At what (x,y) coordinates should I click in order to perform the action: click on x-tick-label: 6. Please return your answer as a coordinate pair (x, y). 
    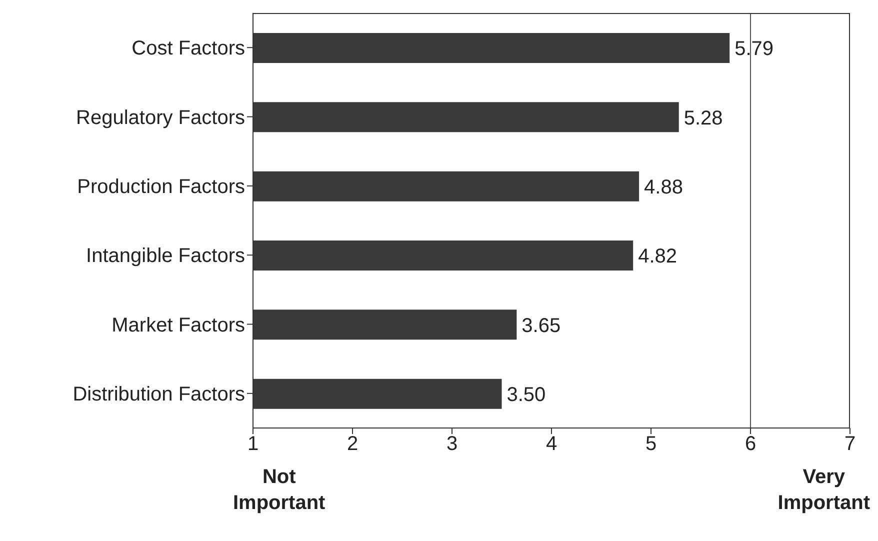
    Looking at the image, I should click on (750, 444).